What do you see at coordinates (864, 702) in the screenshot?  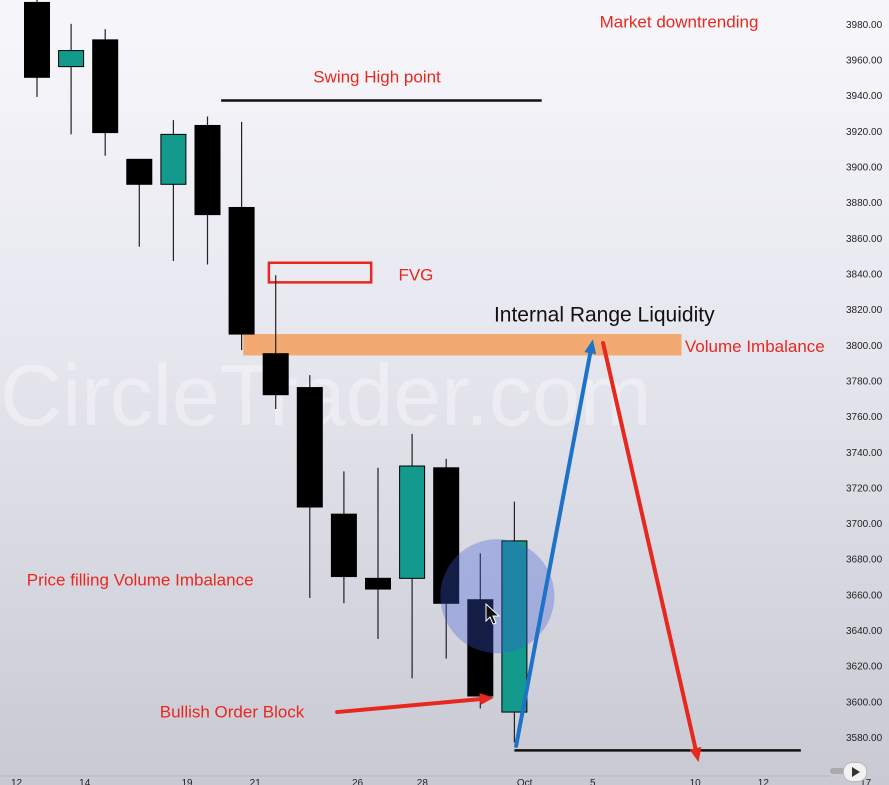 I see `y-tick-label: 3600.00` at bounding box center [864, 702].